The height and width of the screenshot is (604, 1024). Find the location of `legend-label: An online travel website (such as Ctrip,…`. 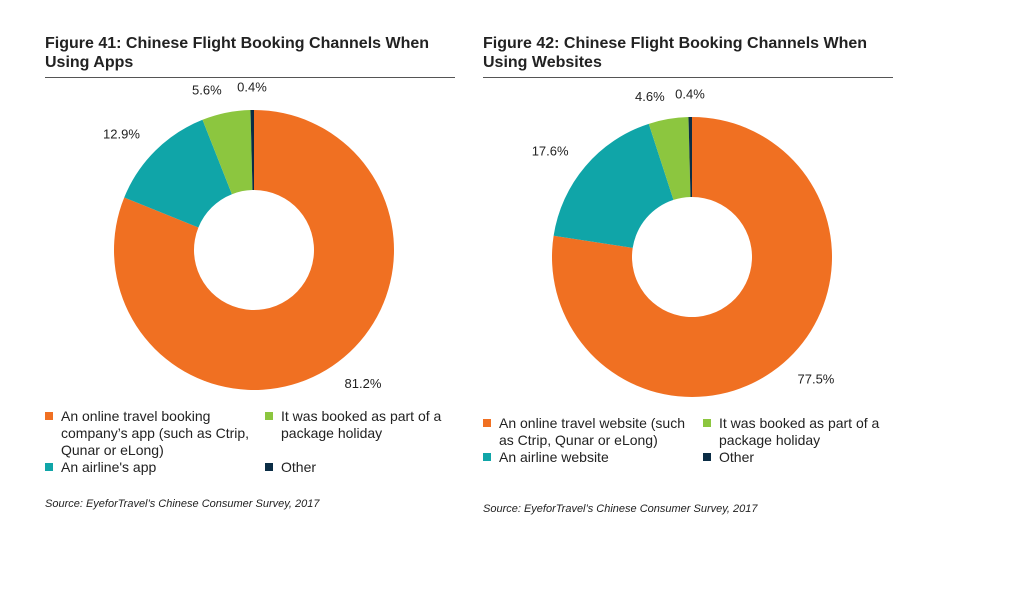

legend-label: An online travel website (such as Ctrip,… is located at coordinates (592, 431).